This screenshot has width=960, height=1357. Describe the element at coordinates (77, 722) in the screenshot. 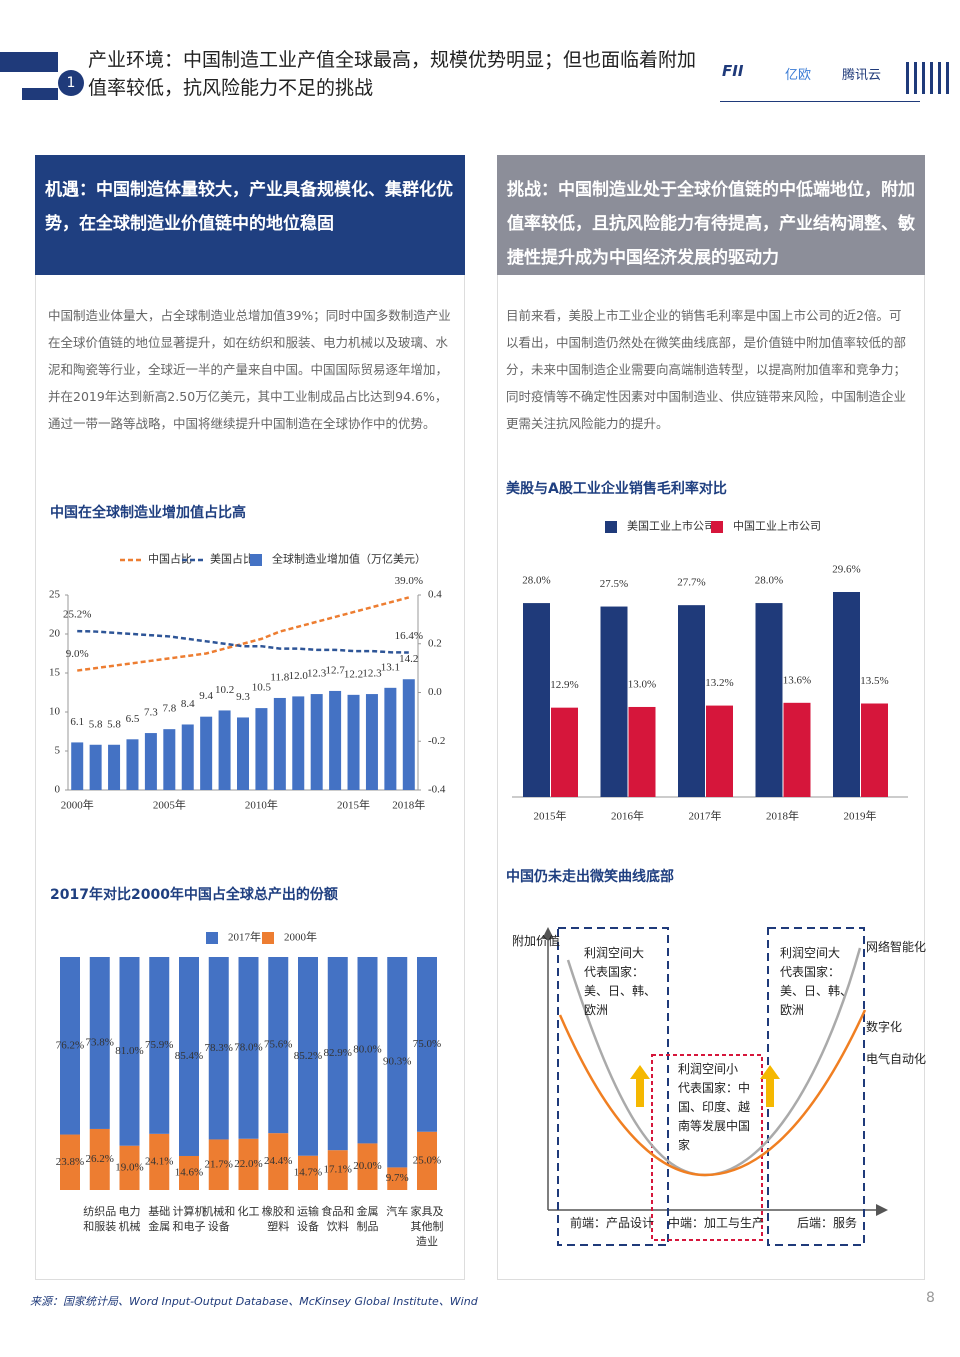

I see `value-label: 6.1` at that location.